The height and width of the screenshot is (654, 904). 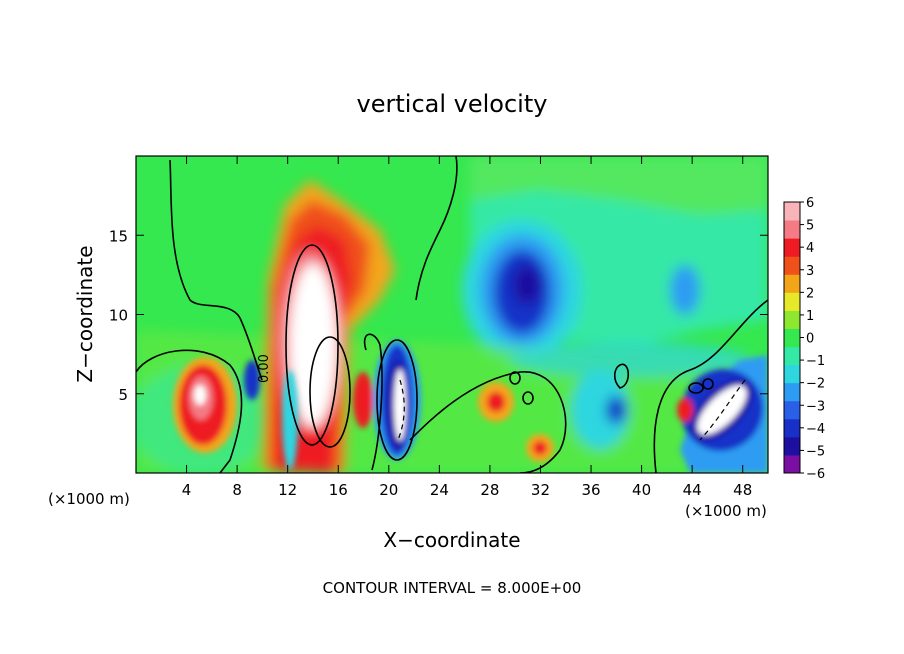 What do you see at coordinates (85, 313) in the screenshot?
I see `y-axis-label: Z−coordinate` at bounding box center [85, 313].